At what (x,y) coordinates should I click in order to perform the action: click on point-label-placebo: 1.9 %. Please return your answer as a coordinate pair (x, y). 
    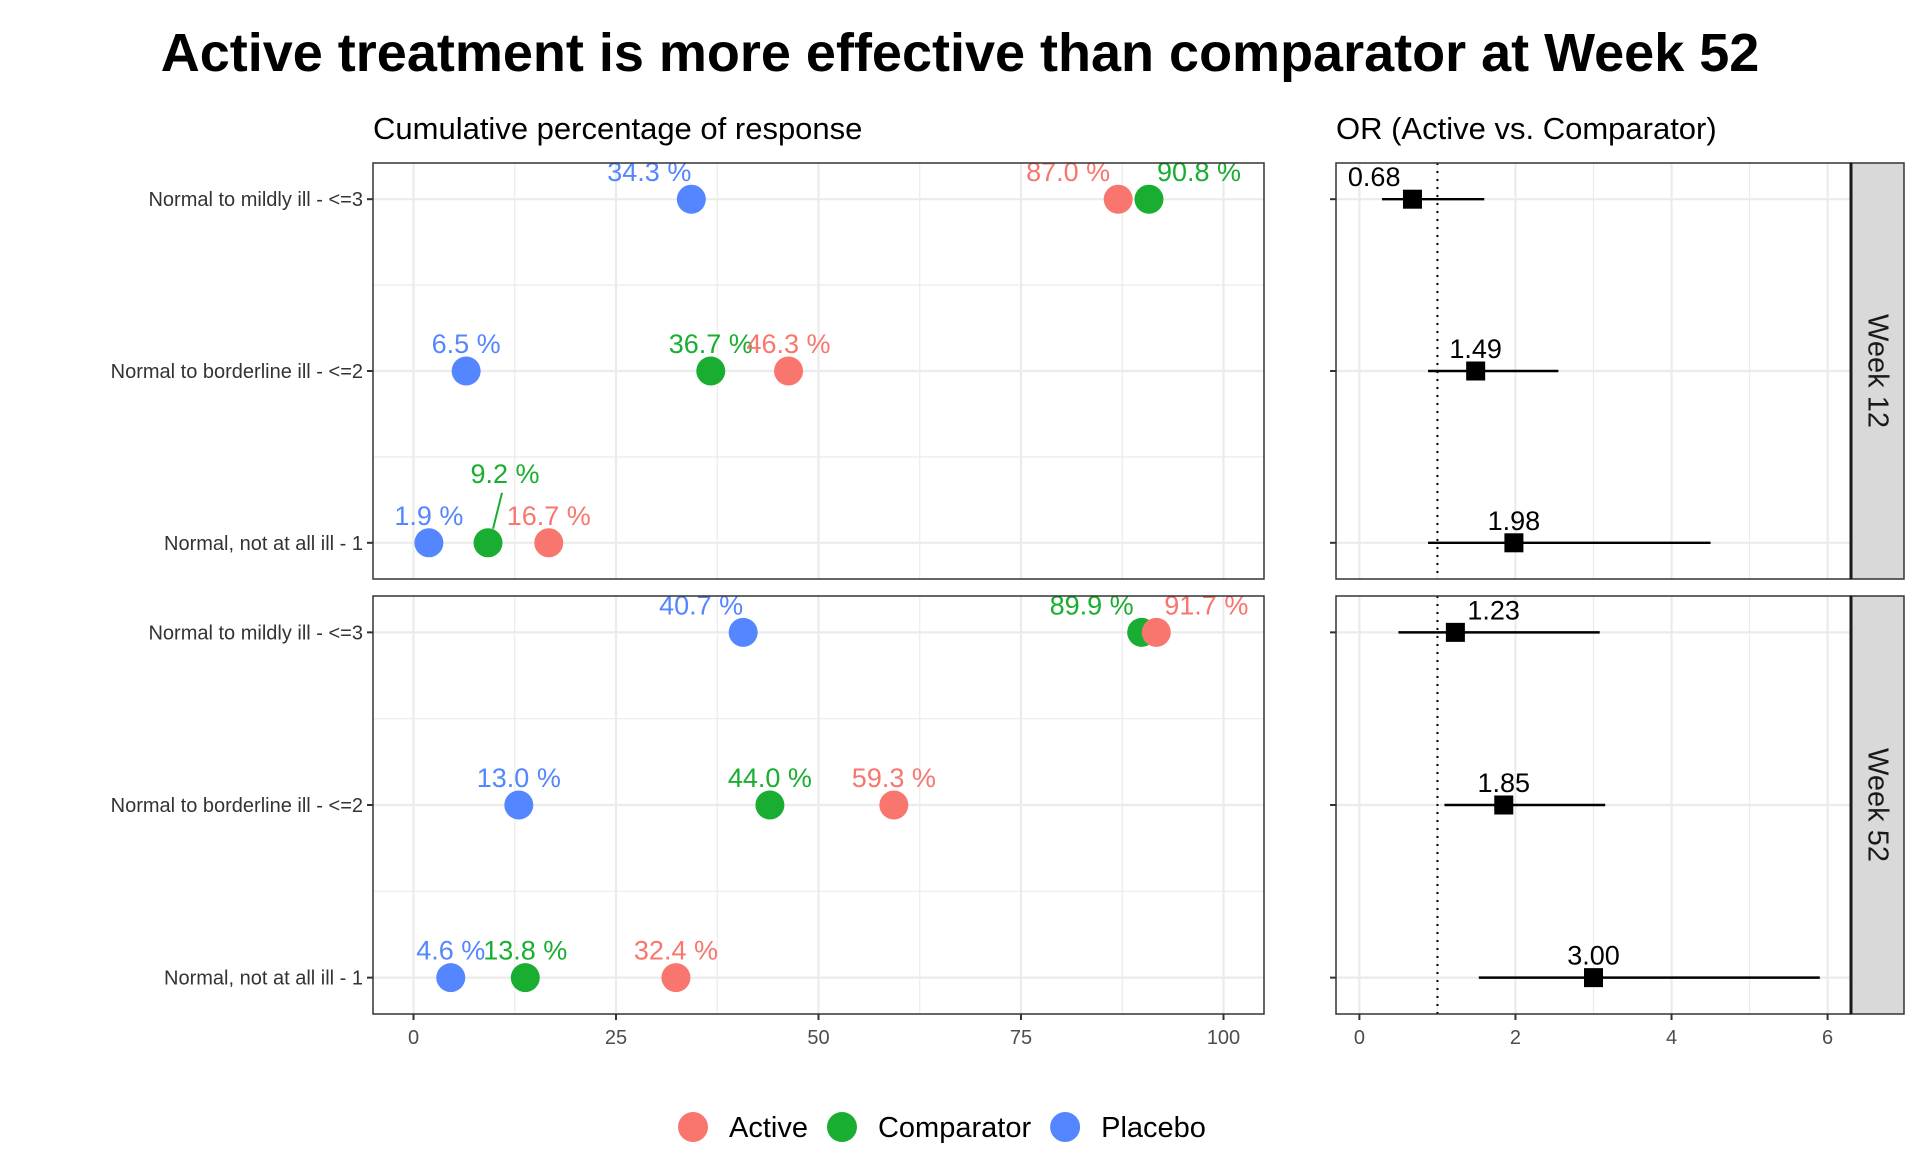
    Looking at the image, I should click on (428, 516).